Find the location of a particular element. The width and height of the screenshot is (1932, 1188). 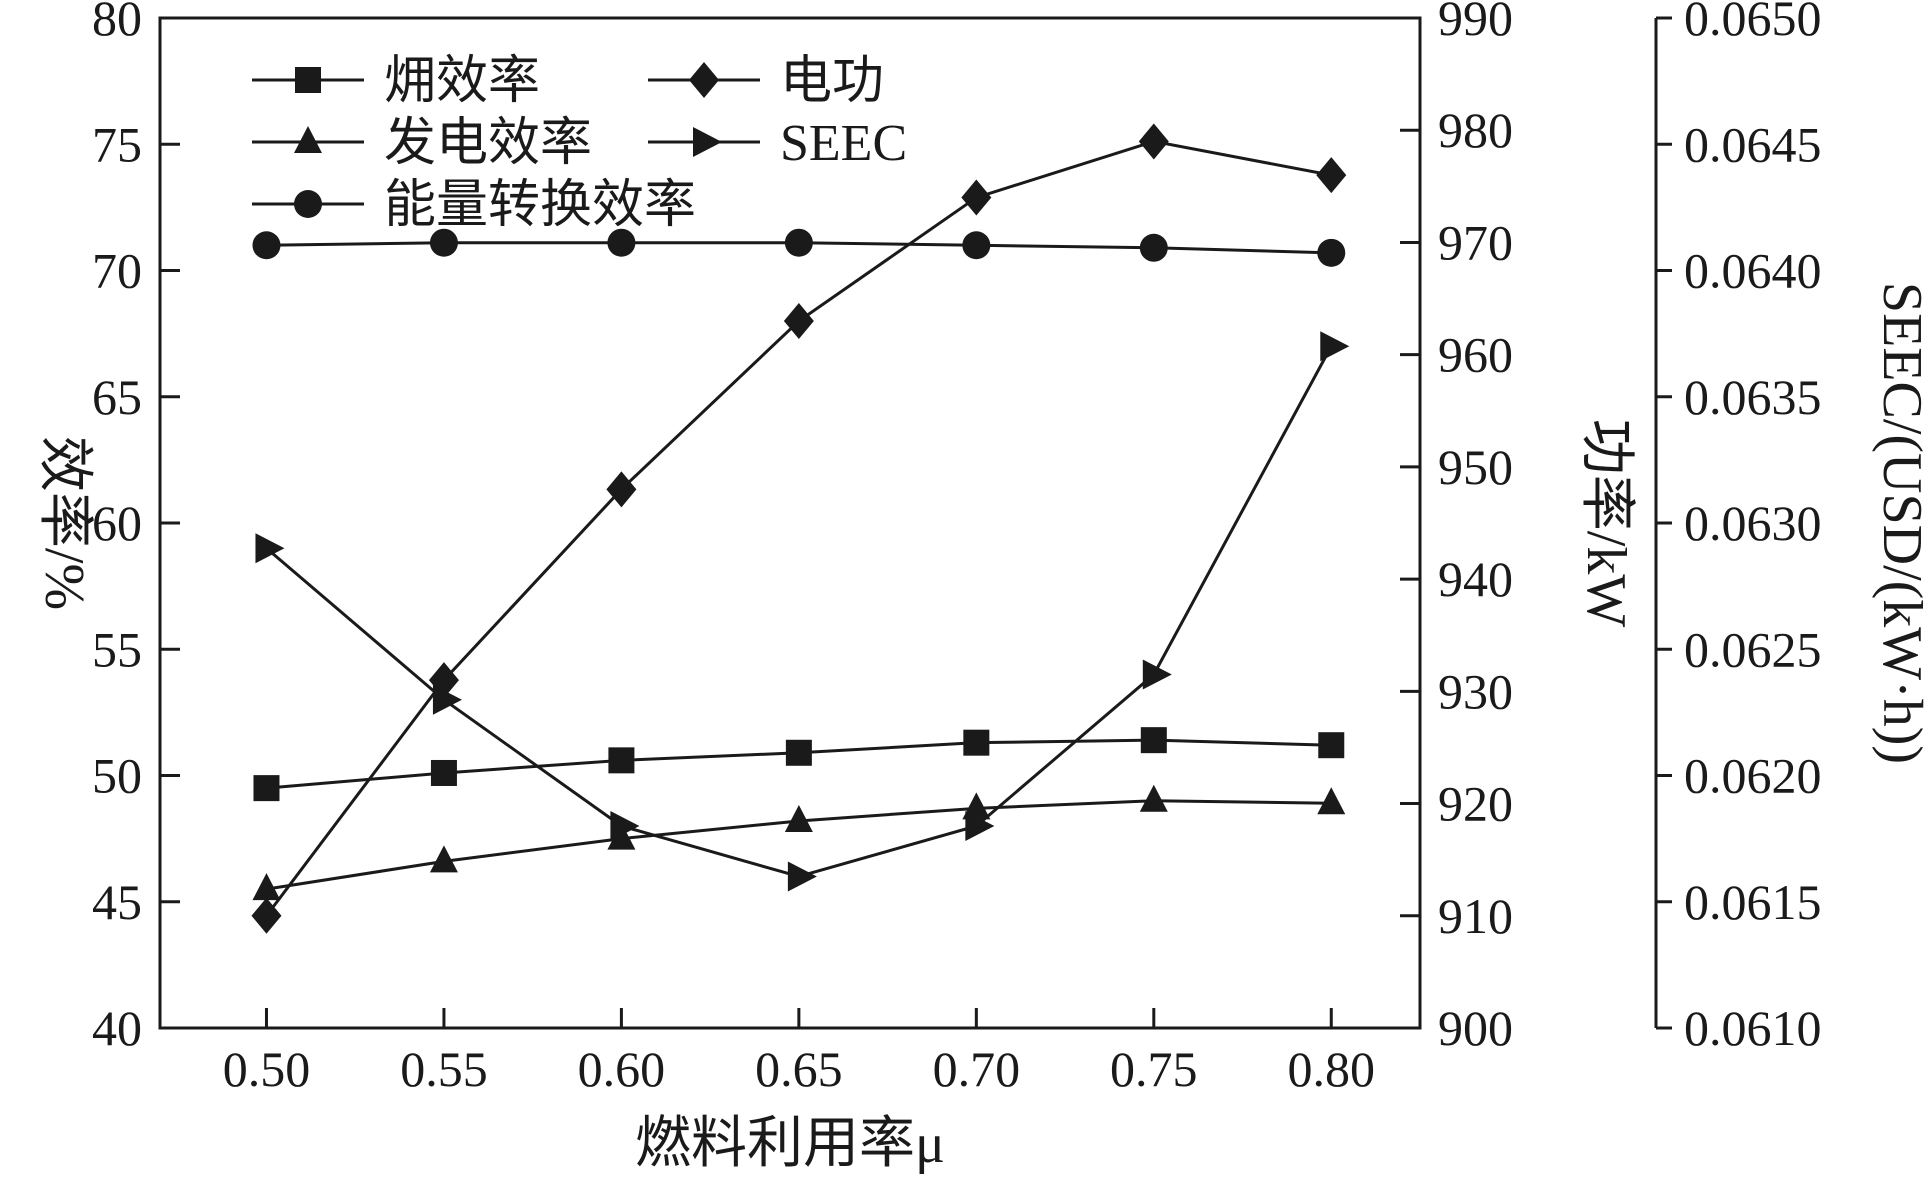

legend-label: 能量转换效率 is located at coordinates (540, 205).